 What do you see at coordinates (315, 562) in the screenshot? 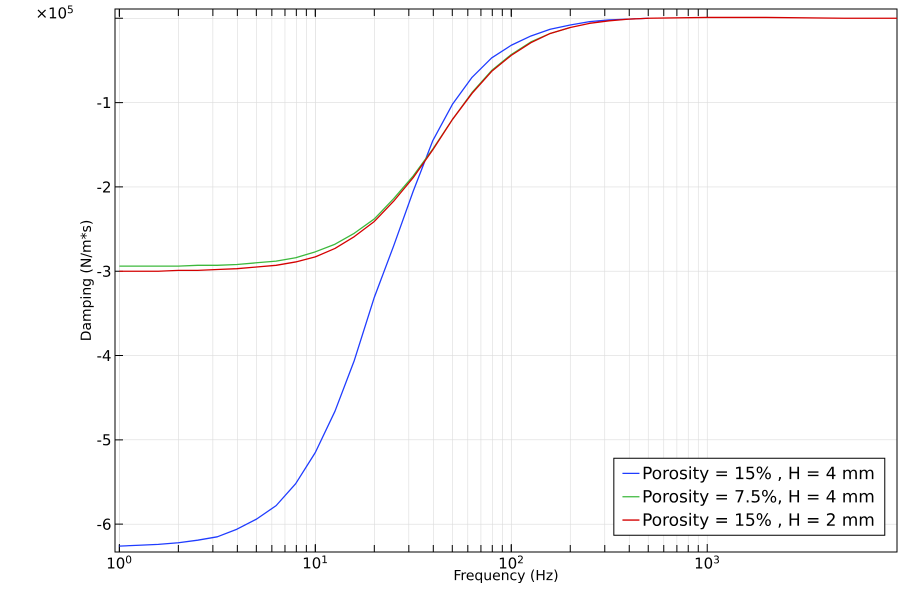
I see `x-tick-label: 10$^{1}$` at bounding box center [315, 562].